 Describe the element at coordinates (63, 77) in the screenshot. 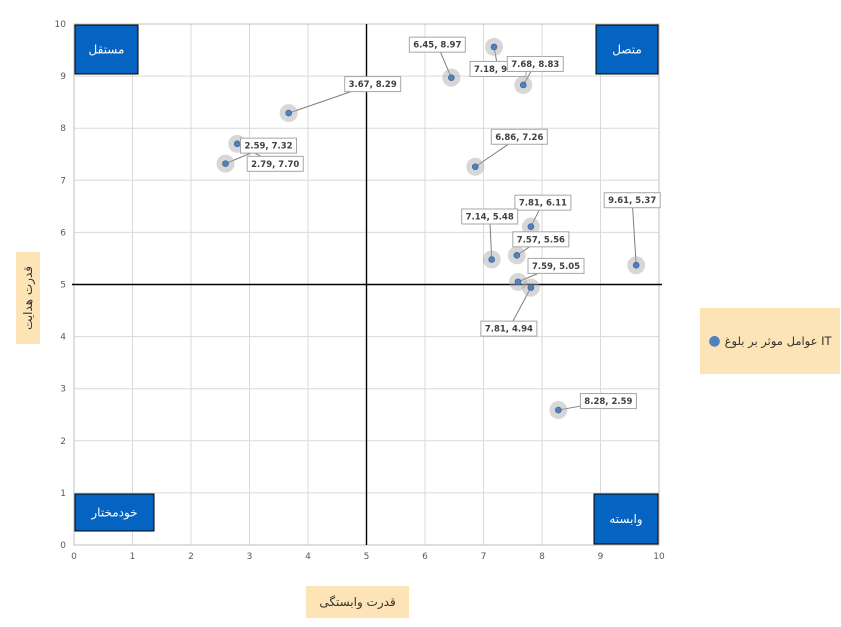

I see `y-tick-label: 9` at that location.